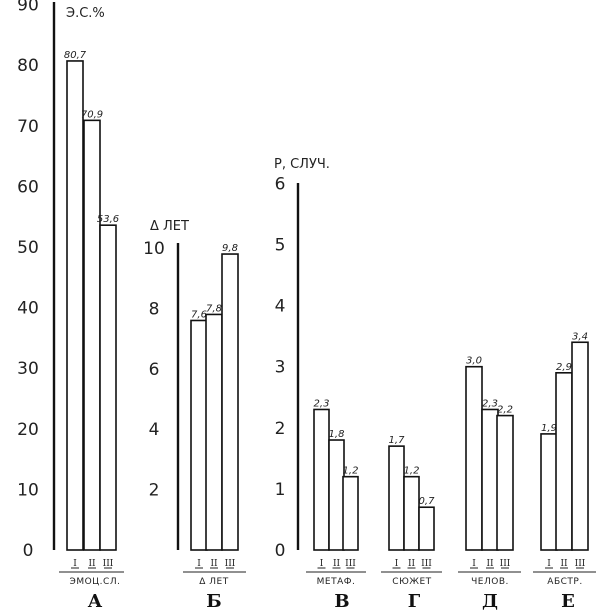 This screenshot has width=600, height=613. What do you see at coordinates (427, 501) in the screenshot?
I see `panel-g-bar-value-label: 0,7` at bounding box center [427, 501].